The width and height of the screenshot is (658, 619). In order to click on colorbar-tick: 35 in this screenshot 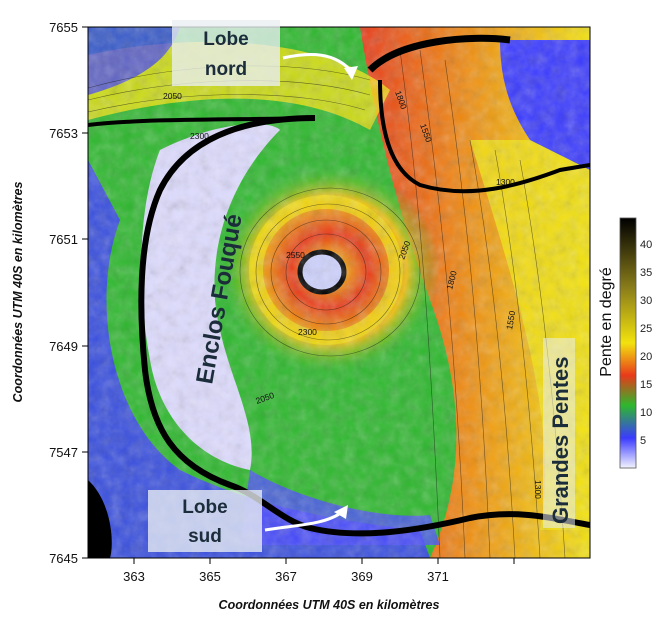, I will do `click(646, 273)`.